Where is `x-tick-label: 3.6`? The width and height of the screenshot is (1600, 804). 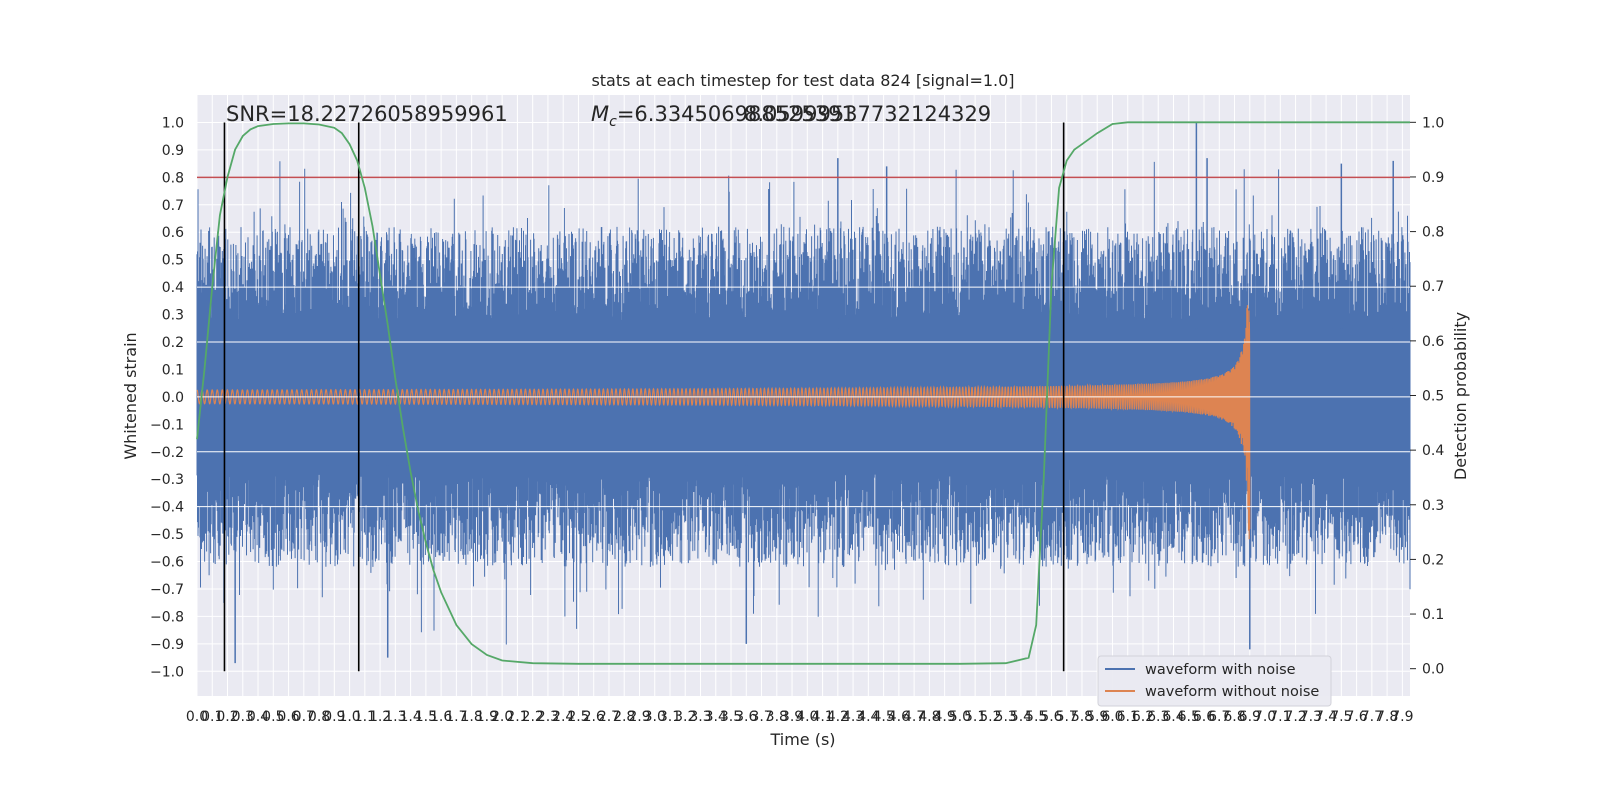
x-tick-label: 3.6 is located at coordinates (746, 717).